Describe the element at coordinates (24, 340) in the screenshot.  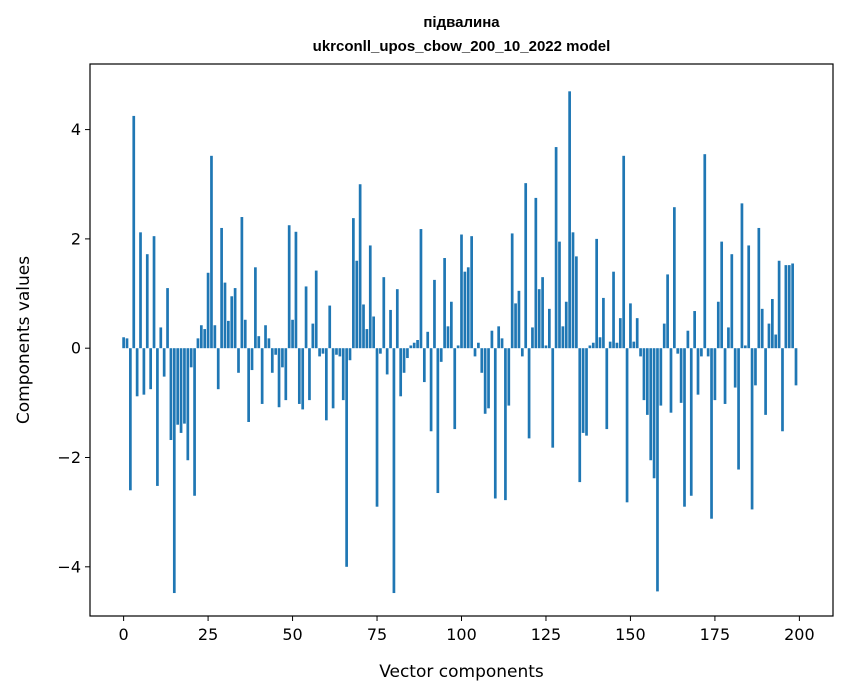
I see `y-axis-label: Components values` at that location.